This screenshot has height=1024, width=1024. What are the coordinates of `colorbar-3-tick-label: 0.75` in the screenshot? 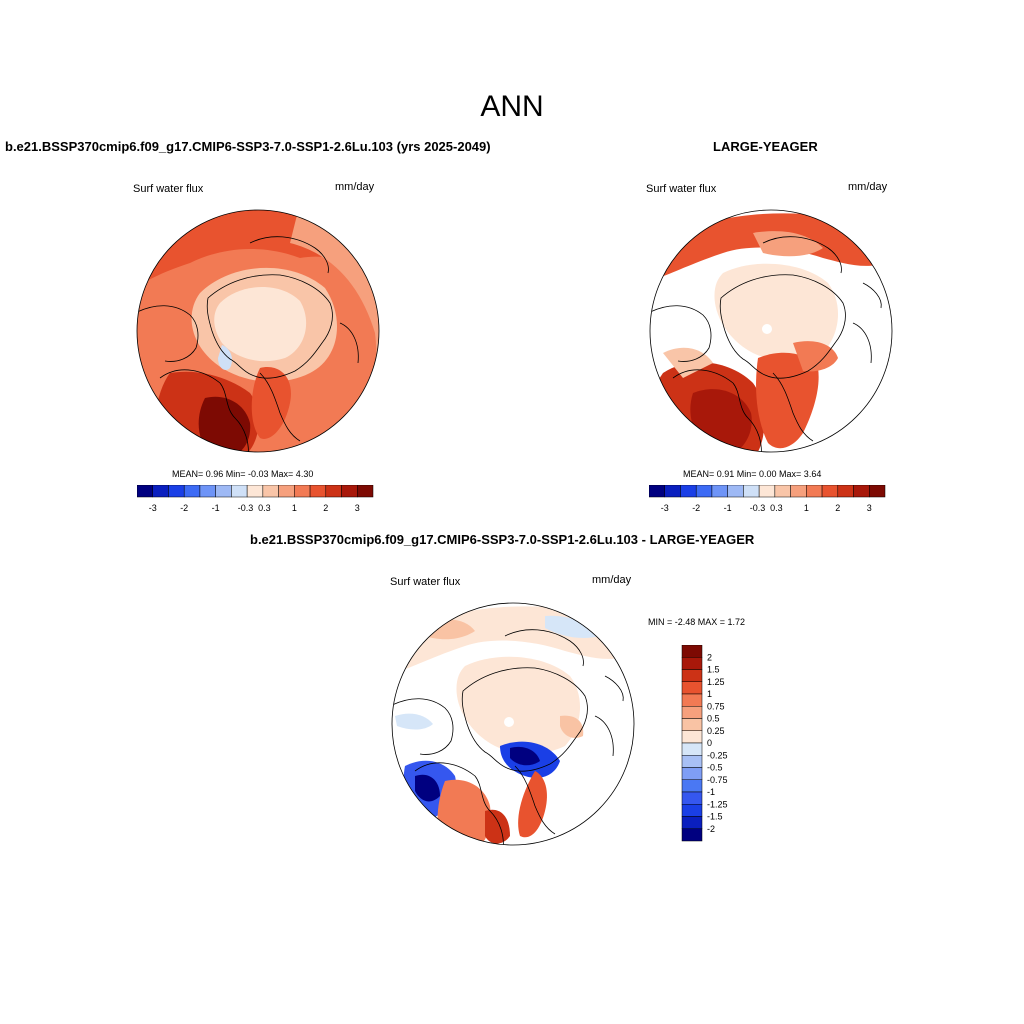 It's located at (716, 706).